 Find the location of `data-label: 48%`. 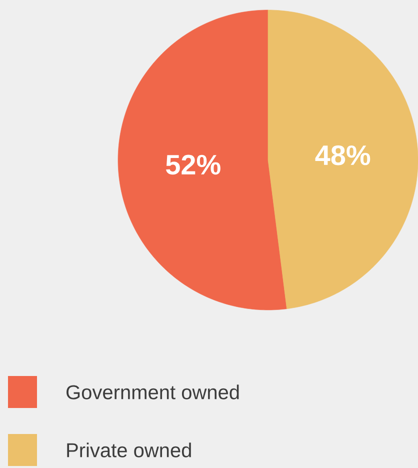

data-label: 48% is located at coordinates (342, 155).